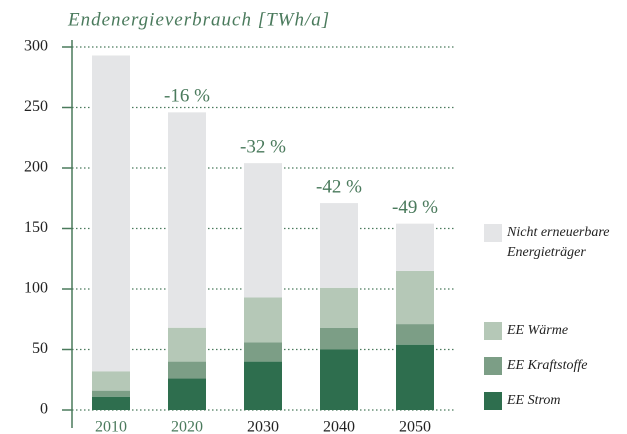  I want to click on y-tick-label: 50, so click(40, 348).